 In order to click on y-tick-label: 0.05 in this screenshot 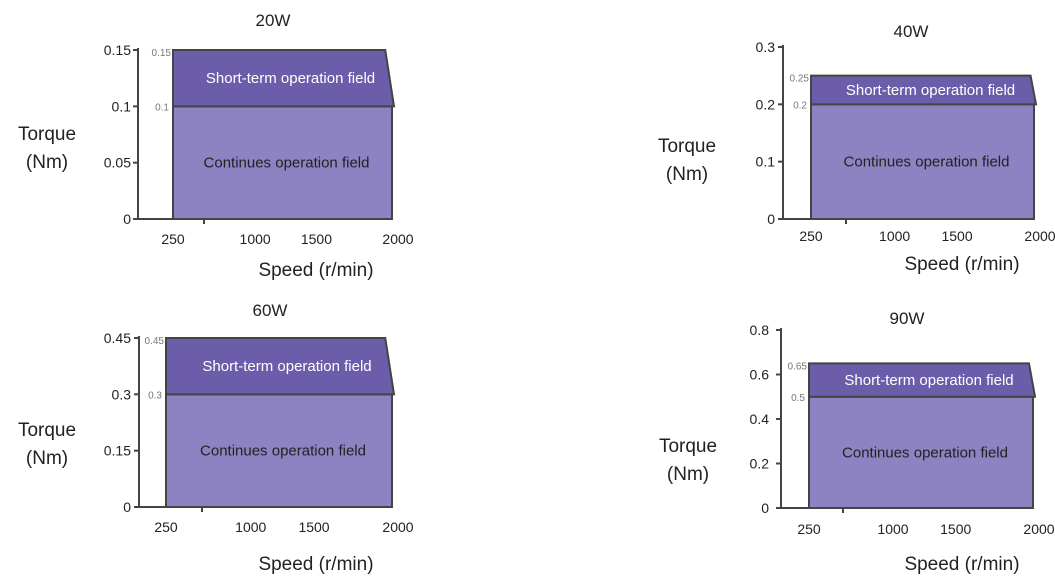, I will do `click(117, 163)`.